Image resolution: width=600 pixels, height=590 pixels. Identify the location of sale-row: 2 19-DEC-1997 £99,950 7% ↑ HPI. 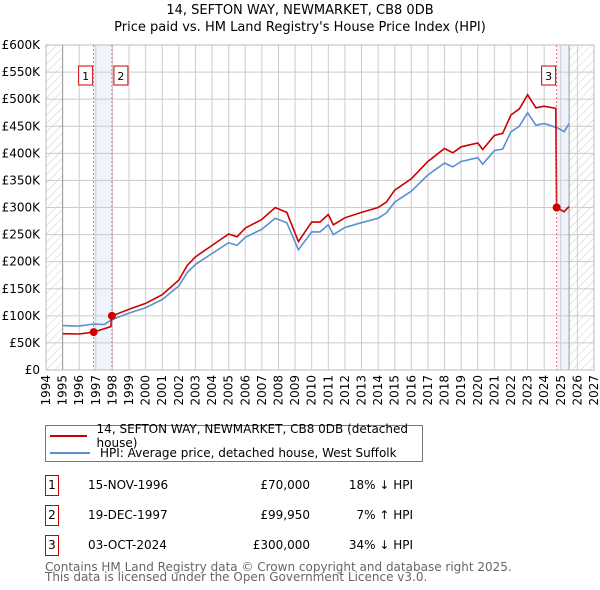
(229, 515).